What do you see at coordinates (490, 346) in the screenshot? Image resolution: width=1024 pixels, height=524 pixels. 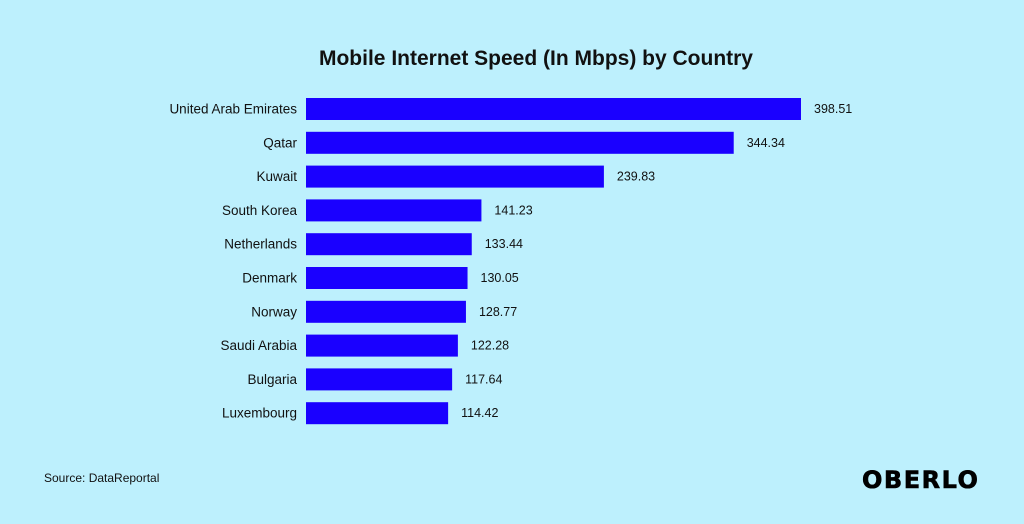 I see `value-label-saudi-arabia: 122.28` at bounding box center [490, 346].